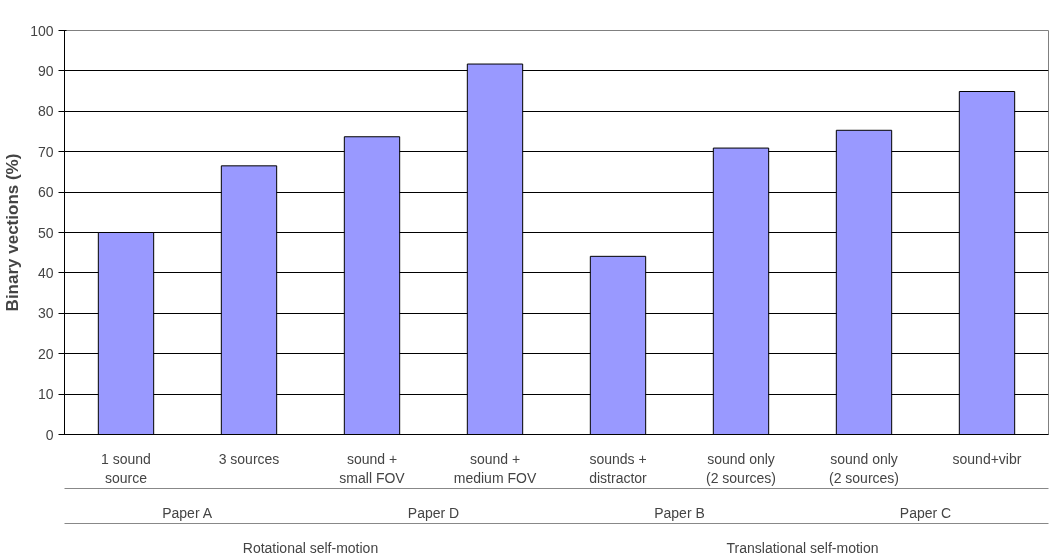 This screenshot has height=558, width=1060. I want to click on text: Paper A, so click(187, 512).